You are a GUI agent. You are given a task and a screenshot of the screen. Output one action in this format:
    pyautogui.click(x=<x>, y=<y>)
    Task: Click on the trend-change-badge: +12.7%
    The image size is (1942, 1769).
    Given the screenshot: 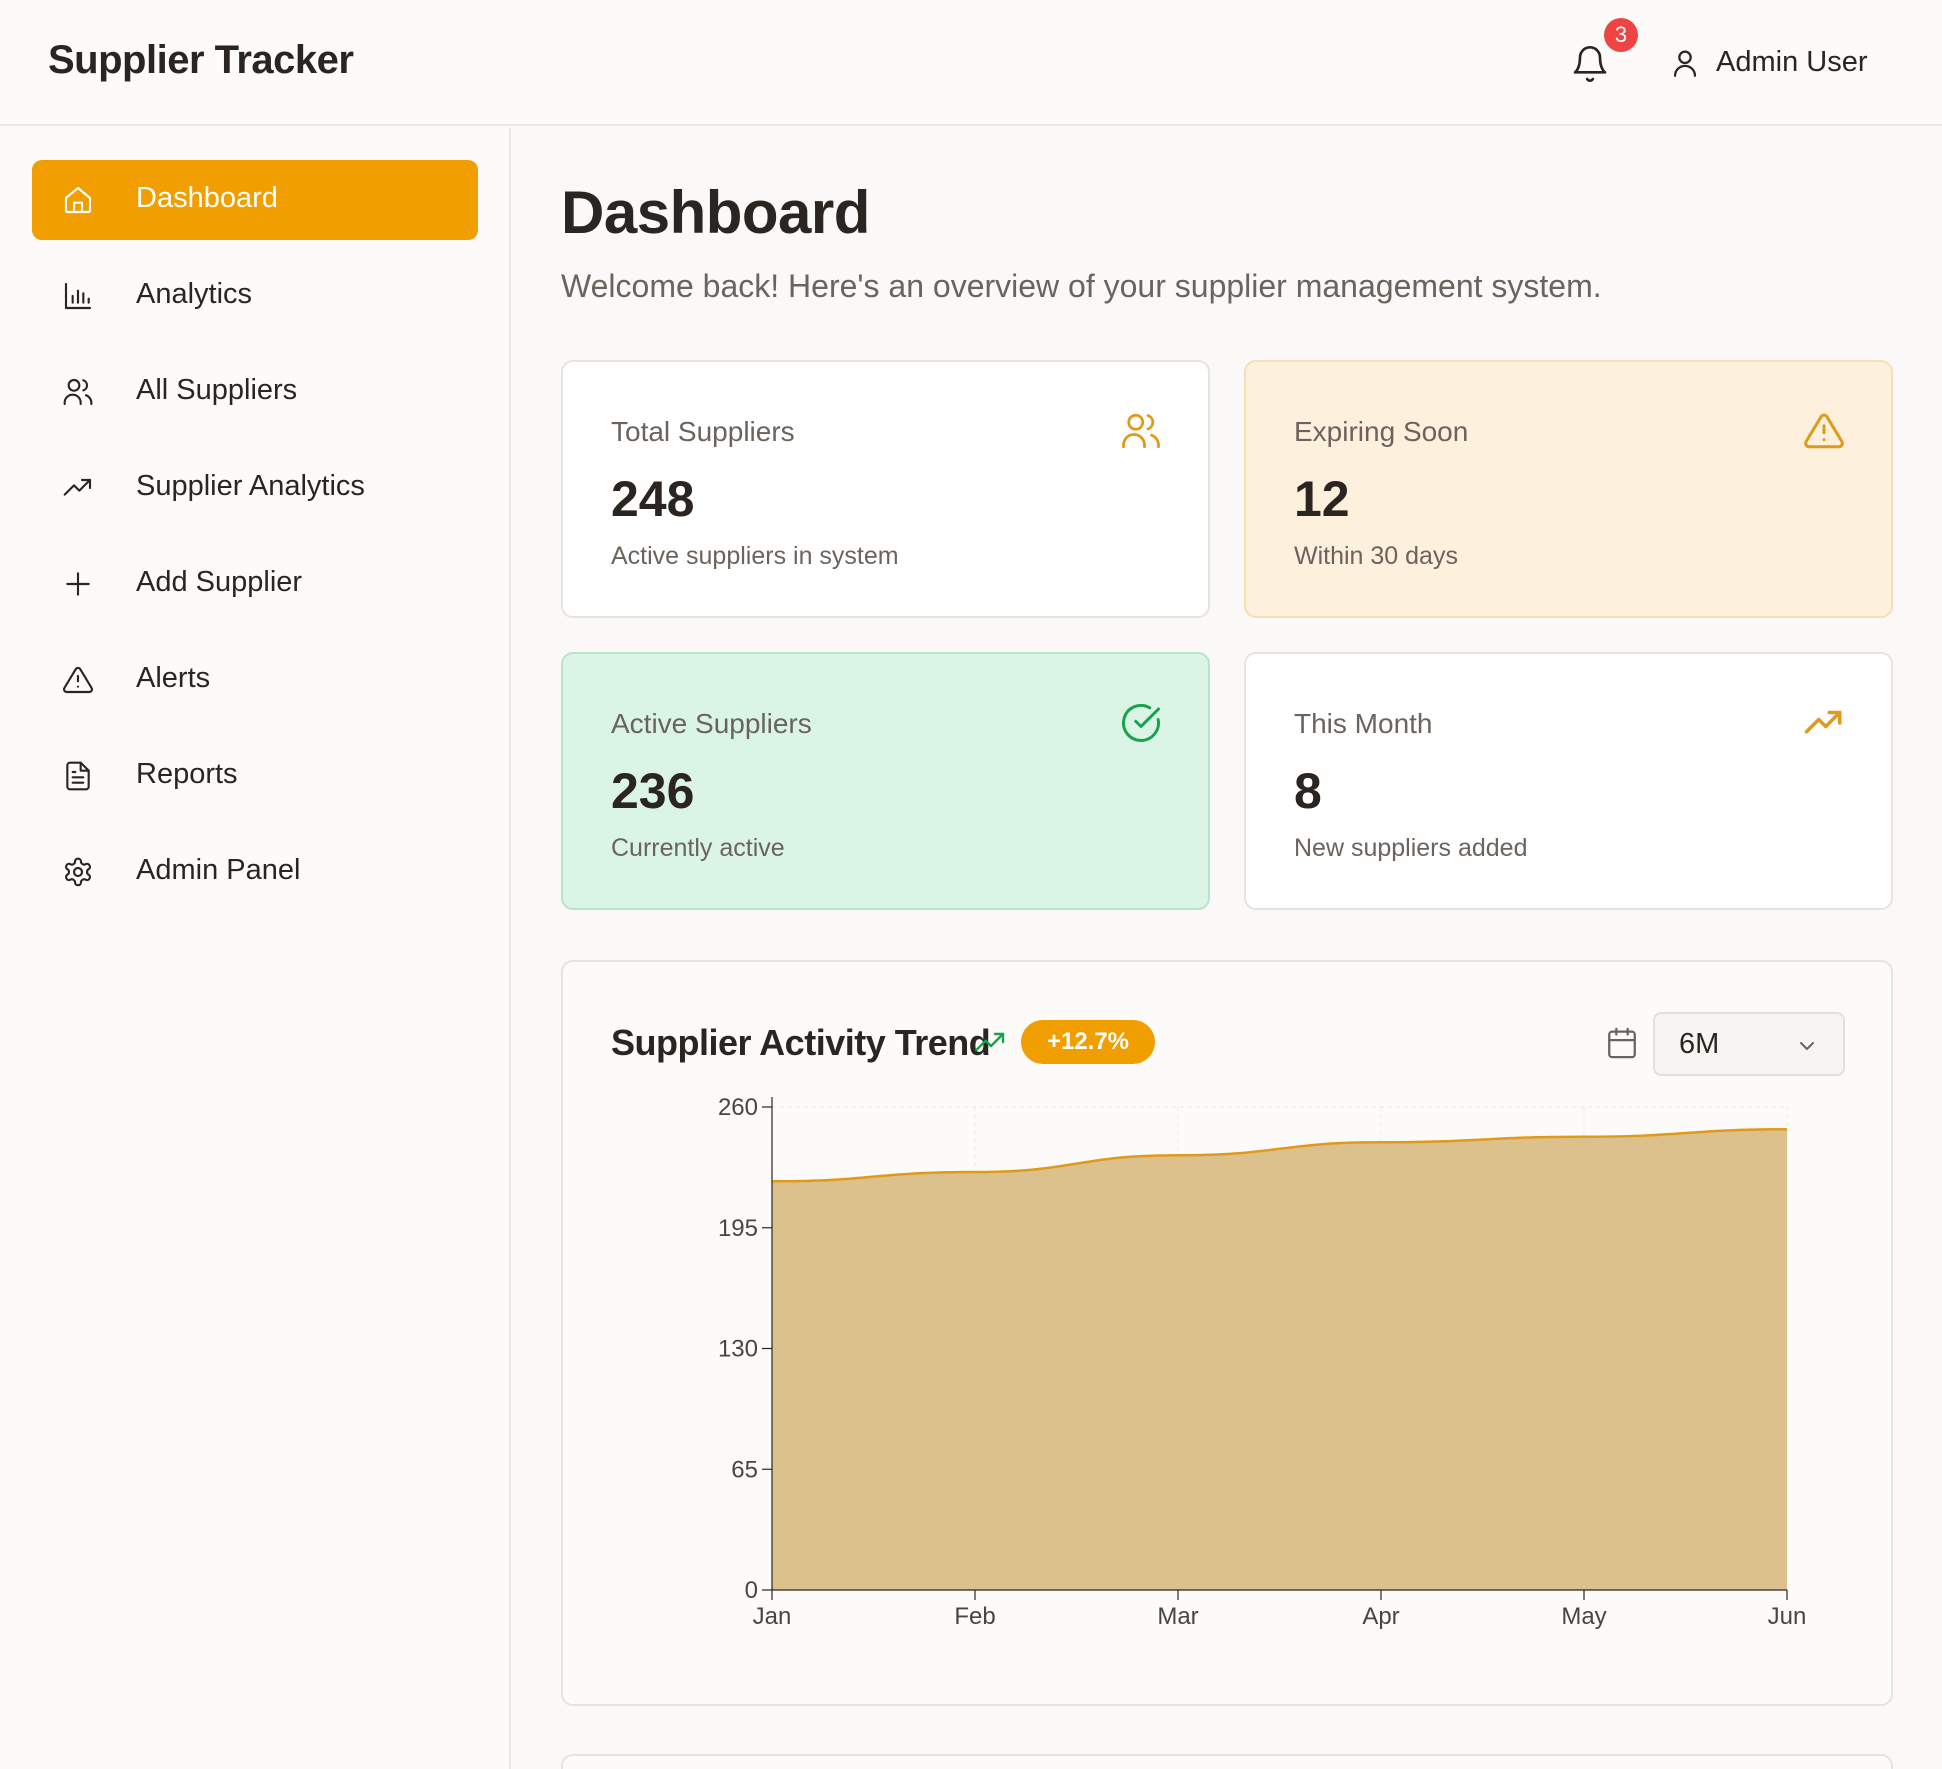 What is the action you would take?
    pyautogui.click(x=1088, y=1042)
    